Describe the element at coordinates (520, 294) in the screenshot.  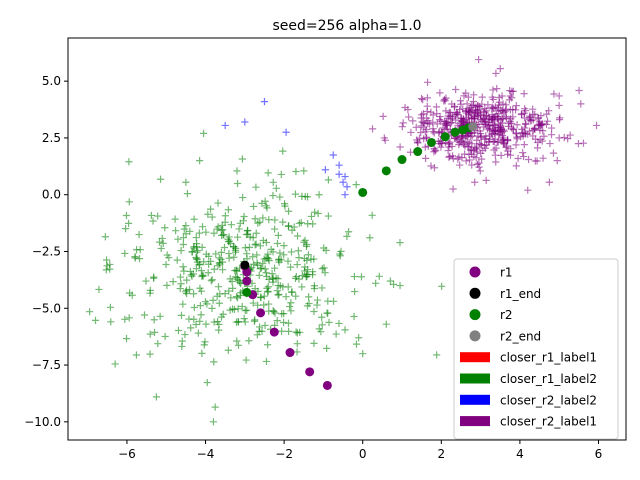
I see `legend-label-r1-end: r1_end` at that location.